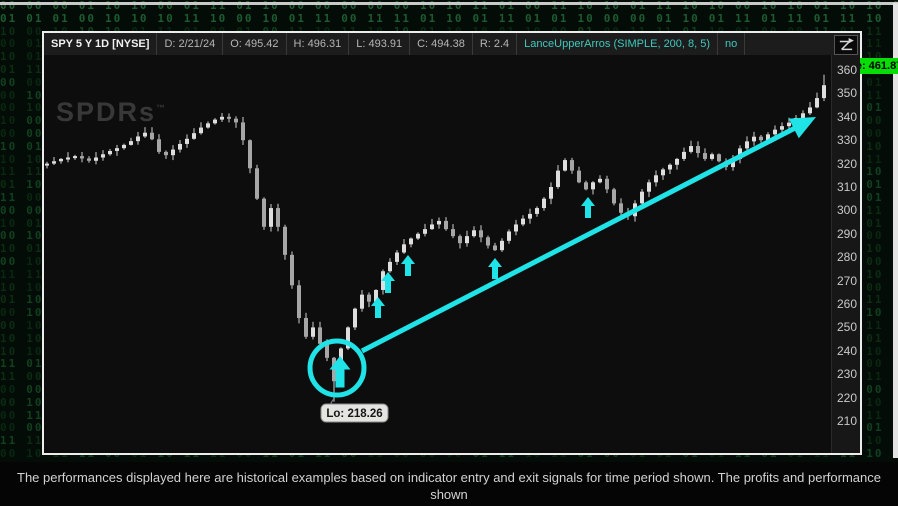 Image resolution: width=898 pixels, height=506 pixels. Describe the element at coordinates (847, 421) in the screenshot. I see `price-axis-tick: 210` at that location.